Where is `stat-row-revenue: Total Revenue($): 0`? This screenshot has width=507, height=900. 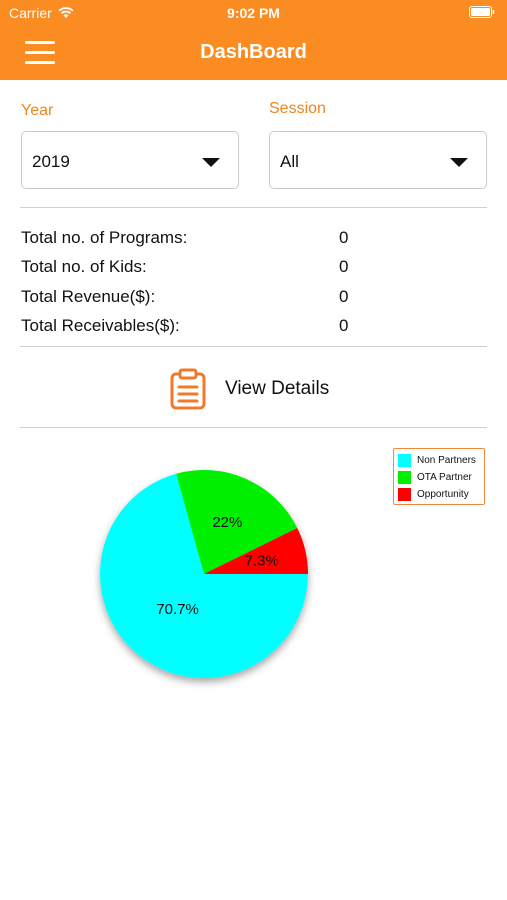
stat-row-revenue: Total Revenue($): 0 is located at coordinates (191, 299).